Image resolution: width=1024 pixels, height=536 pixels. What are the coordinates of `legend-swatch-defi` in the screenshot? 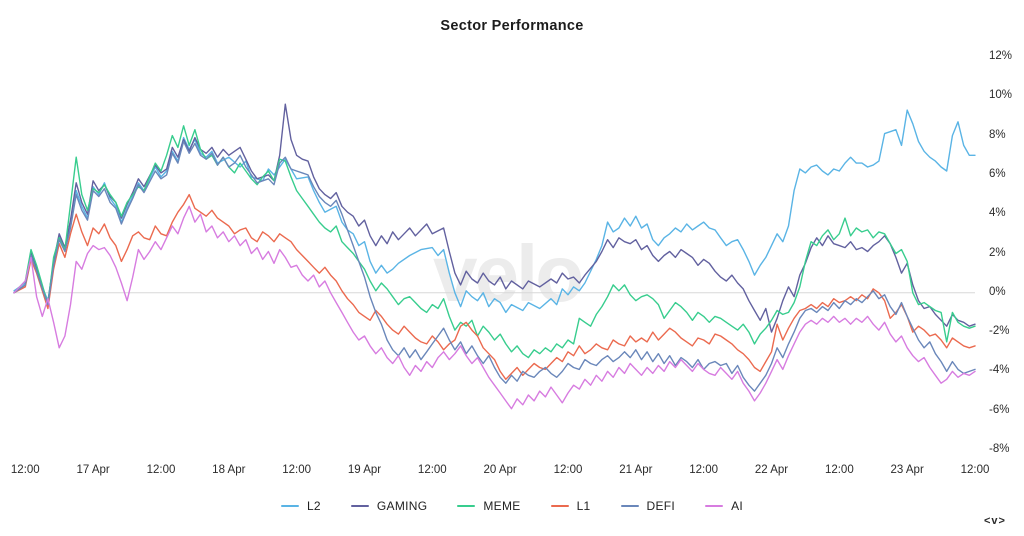 It's located at (629, 506).